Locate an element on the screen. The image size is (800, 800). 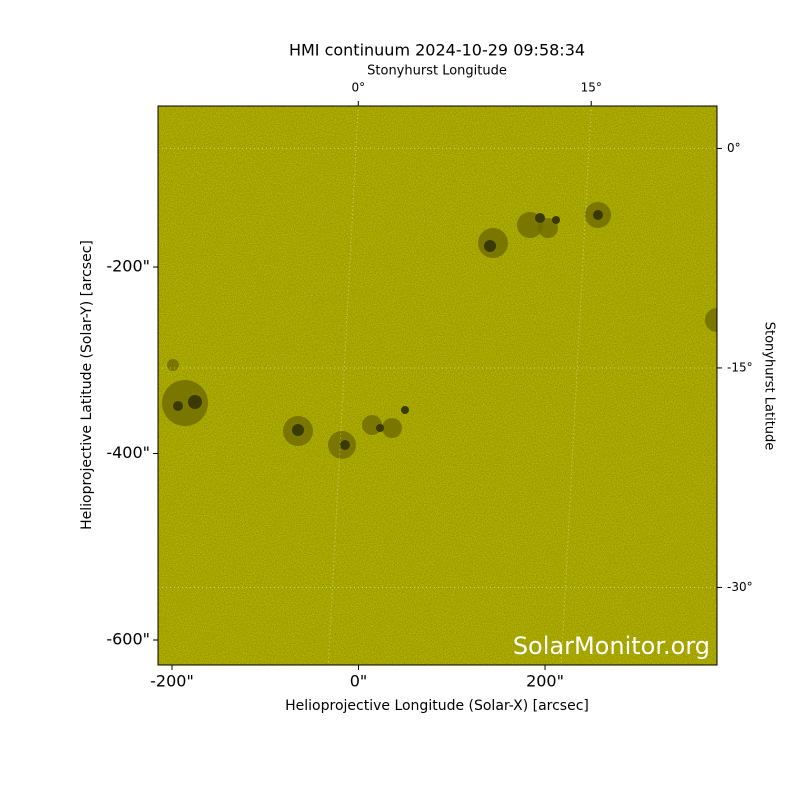
y2-axis-label: Stonyhurst Latitude is located at coordinates (769, 386).